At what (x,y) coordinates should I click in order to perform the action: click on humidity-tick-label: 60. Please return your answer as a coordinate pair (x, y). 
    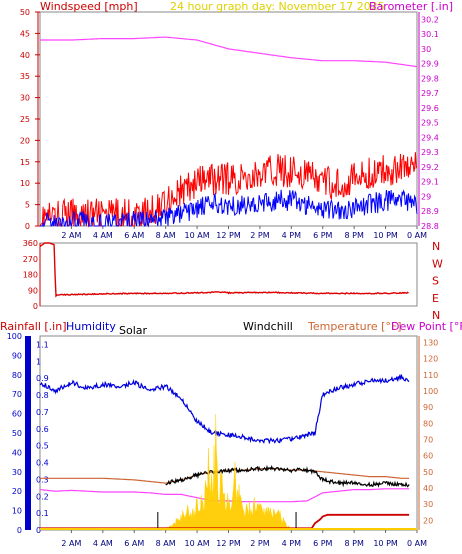
    Looking at the image, I should click on (17, 414).